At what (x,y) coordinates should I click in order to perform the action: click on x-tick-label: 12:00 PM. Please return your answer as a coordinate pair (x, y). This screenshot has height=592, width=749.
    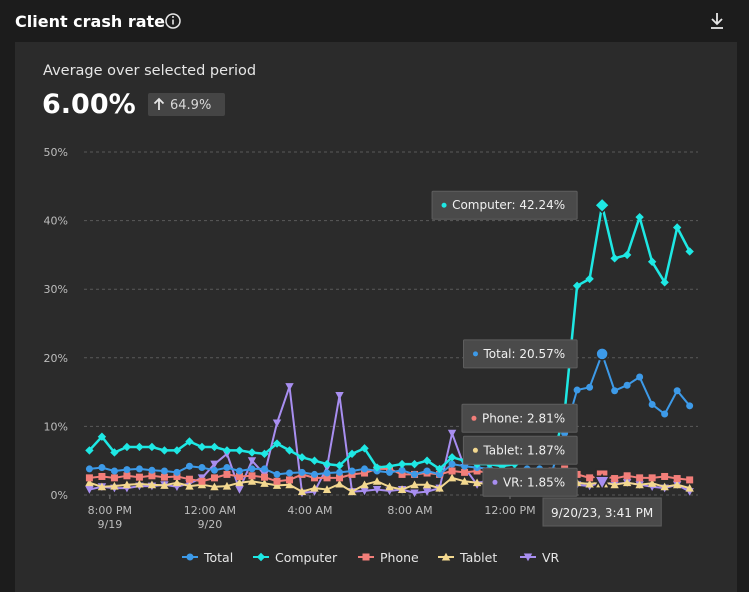
    Looking at the image, I should click on (509, 510).